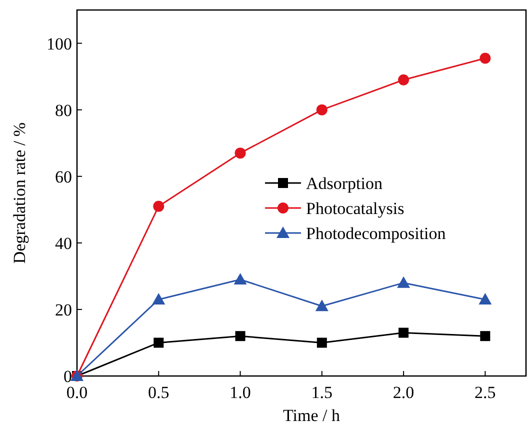 This screenshot has height=427, width=531. Describe the element at coordinates (322, 392) in the screenshot. I see `x-tick-label: 1.5` at that location.